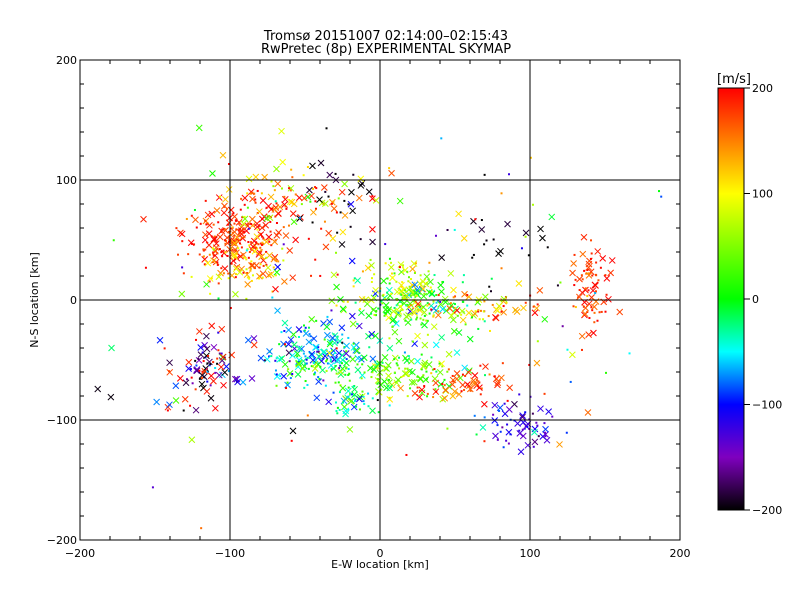 The image size is (800, 600). Describe the element at coordinates (73, 300) in the screenshot. I see `y-tick-label: 0` at that location.